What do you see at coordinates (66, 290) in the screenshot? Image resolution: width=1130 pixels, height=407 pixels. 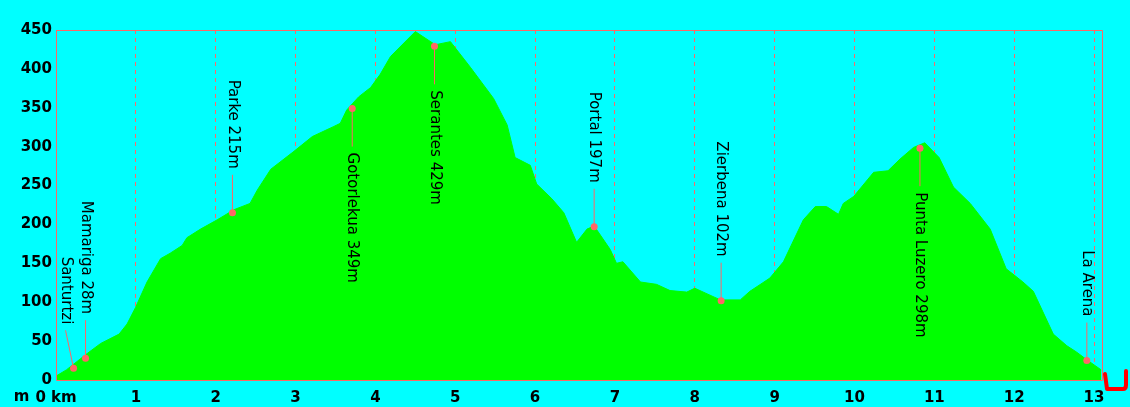 I see `annotation: Santurtzi` at bounding box center [66, 290].